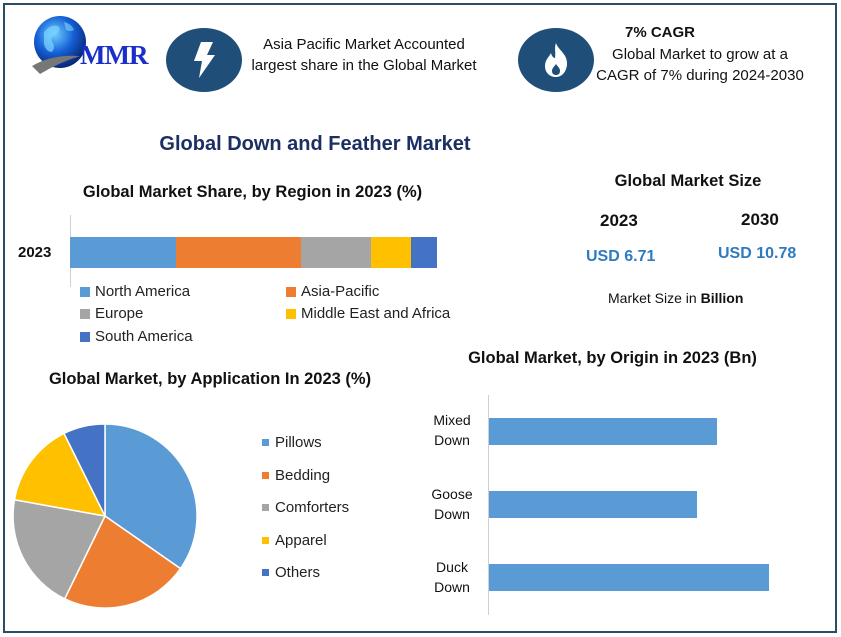 The width and height of the screenshot is (841, 637). What do you see at coordinates (336, 252) in the screenshot?
I see `bar-segment-europe` at bounding box center [336, 252].